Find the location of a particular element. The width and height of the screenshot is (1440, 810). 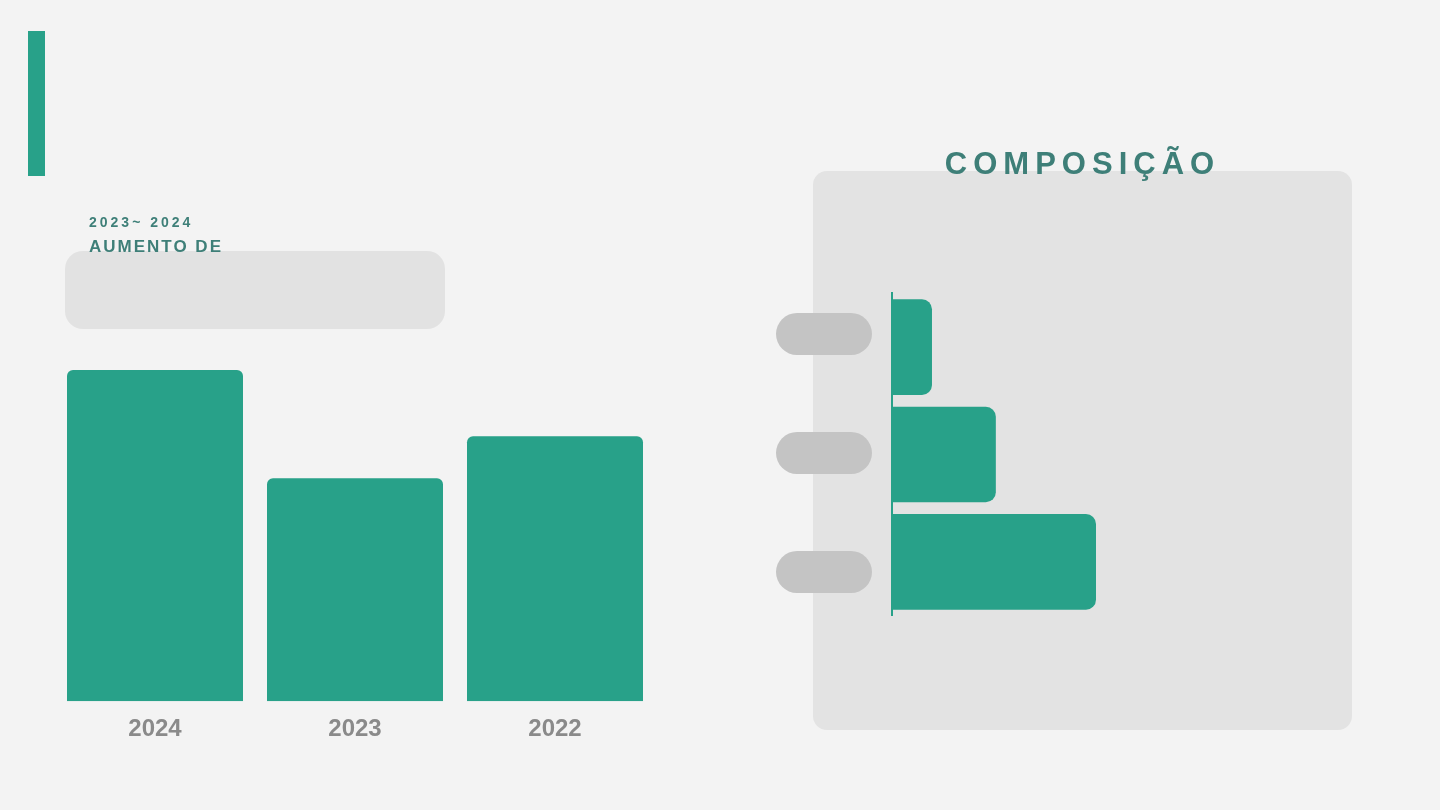

chart-subtitle: AUMENTO DE is located at coordinates (156, 247).